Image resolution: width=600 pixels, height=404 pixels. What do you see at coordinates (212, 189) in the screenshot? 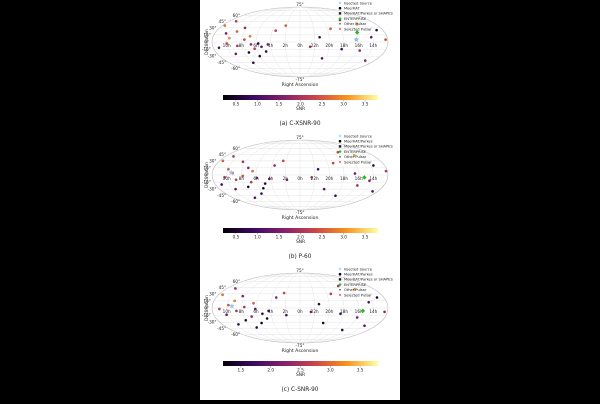
I see `dec-tick-label: -30°` at bounding box center [212, 189].